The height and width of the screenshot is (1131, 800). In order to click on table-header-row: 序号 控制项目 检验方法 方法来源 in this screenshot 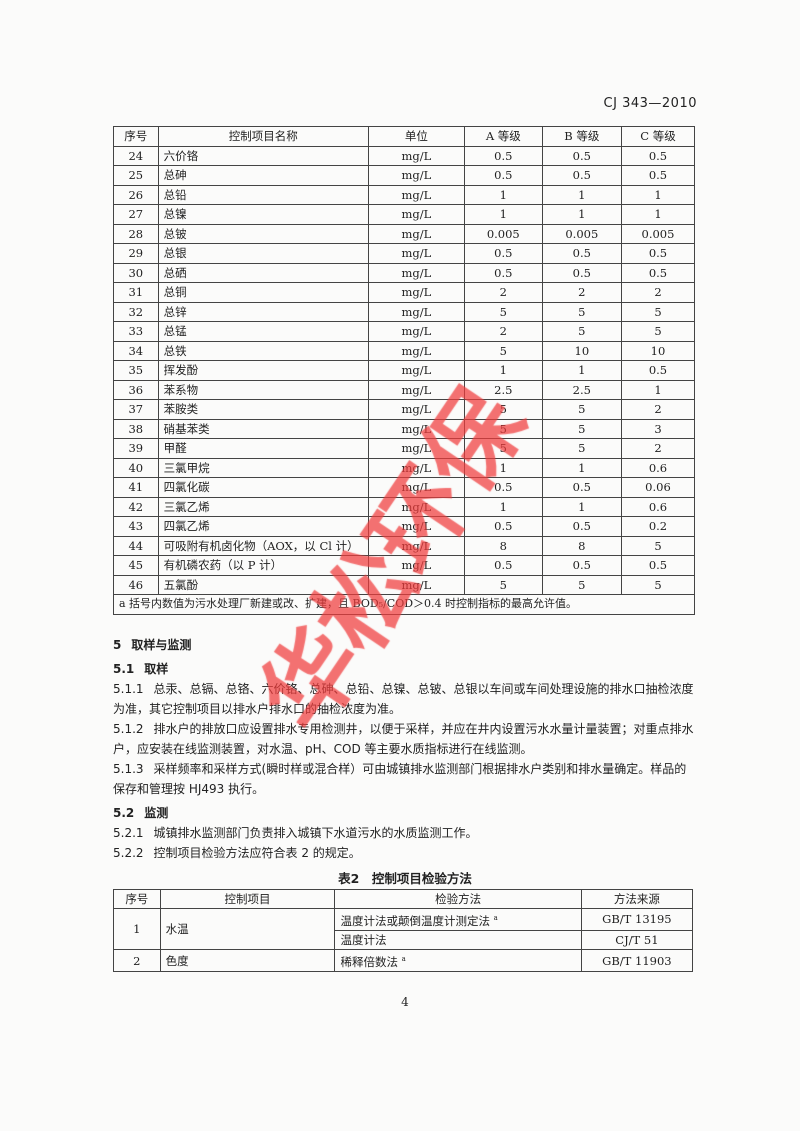, I will do `click(403, 898)`.